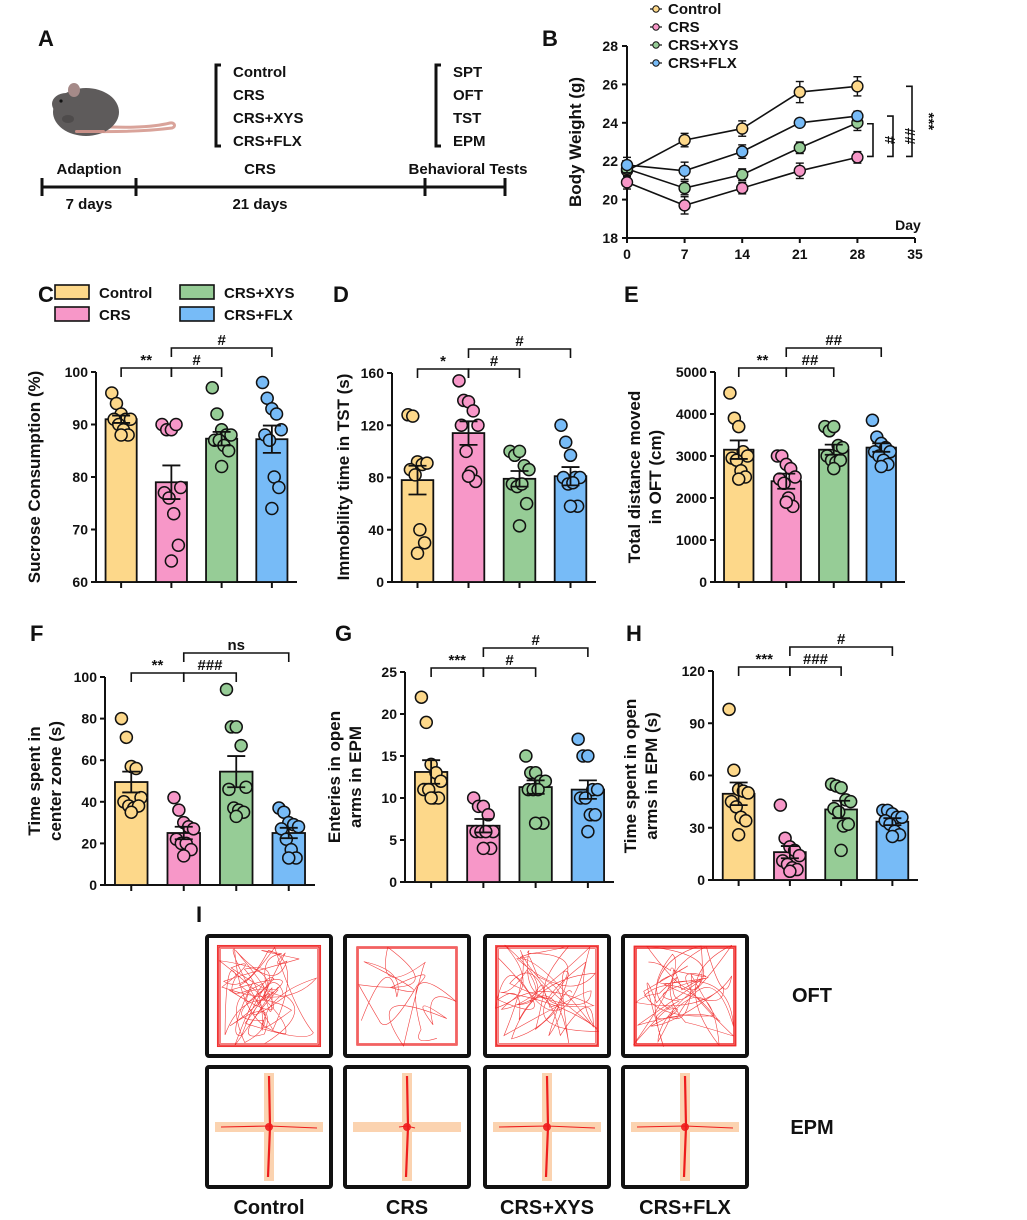 The height and width of the screenshot is (1220, 1027). What do you see at coordinates (468, 95) in the screenshot?
I see `test-list-item: OFT` at bounding box center [468, 95].